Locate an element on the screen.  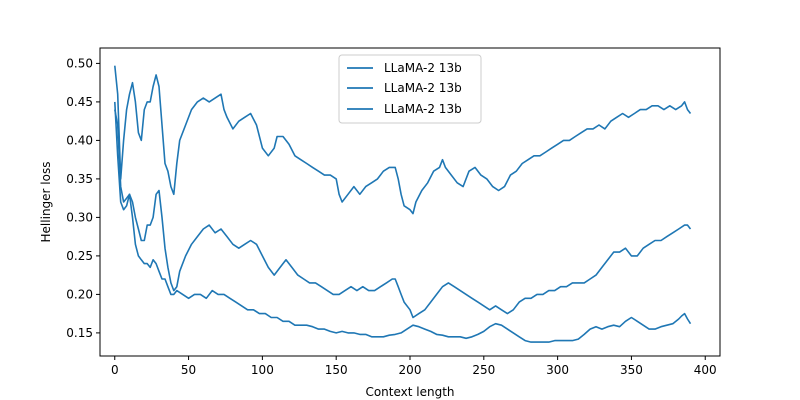
legend-label-1: LLaMA-2 13b is located at coordinates (423, 68).